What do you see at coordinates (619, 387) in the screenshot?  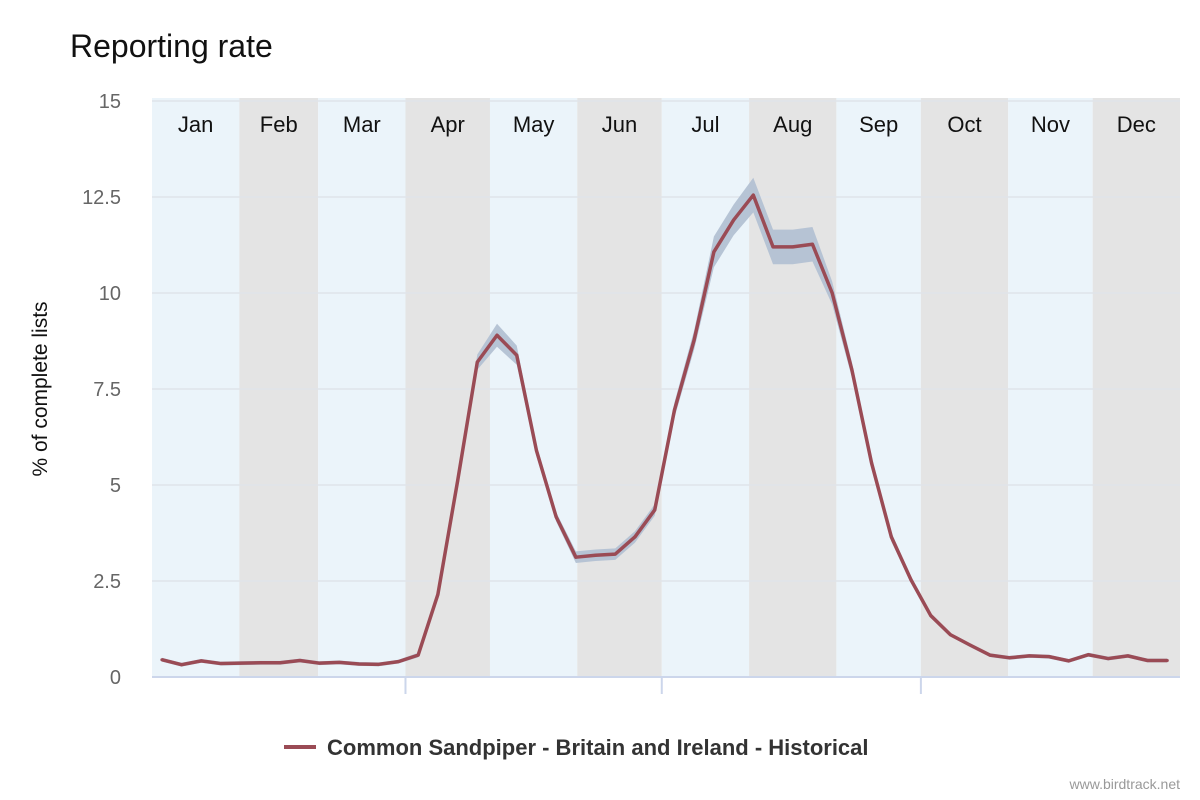 I see `month-band-jun` at bounding box center [619, 387].